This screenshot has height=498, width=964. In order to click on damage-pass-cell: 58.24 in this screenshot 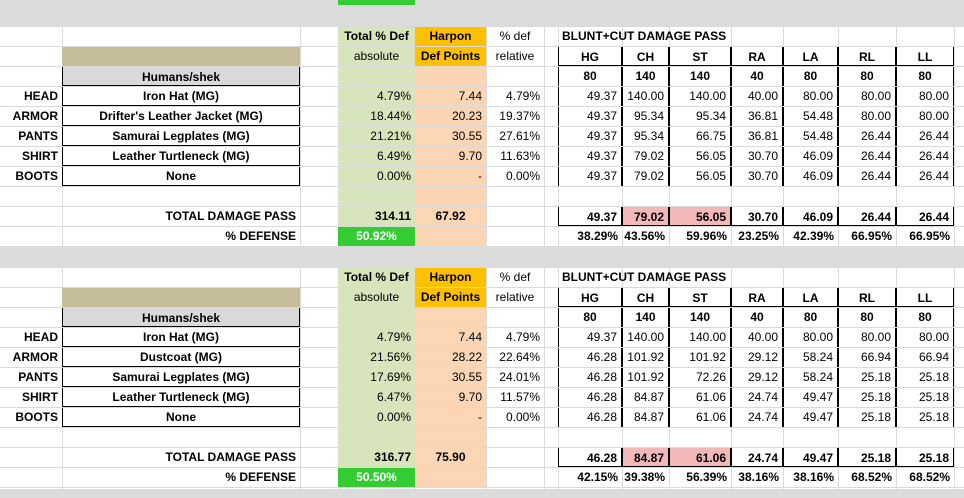, I will do `click(810, 357)`.